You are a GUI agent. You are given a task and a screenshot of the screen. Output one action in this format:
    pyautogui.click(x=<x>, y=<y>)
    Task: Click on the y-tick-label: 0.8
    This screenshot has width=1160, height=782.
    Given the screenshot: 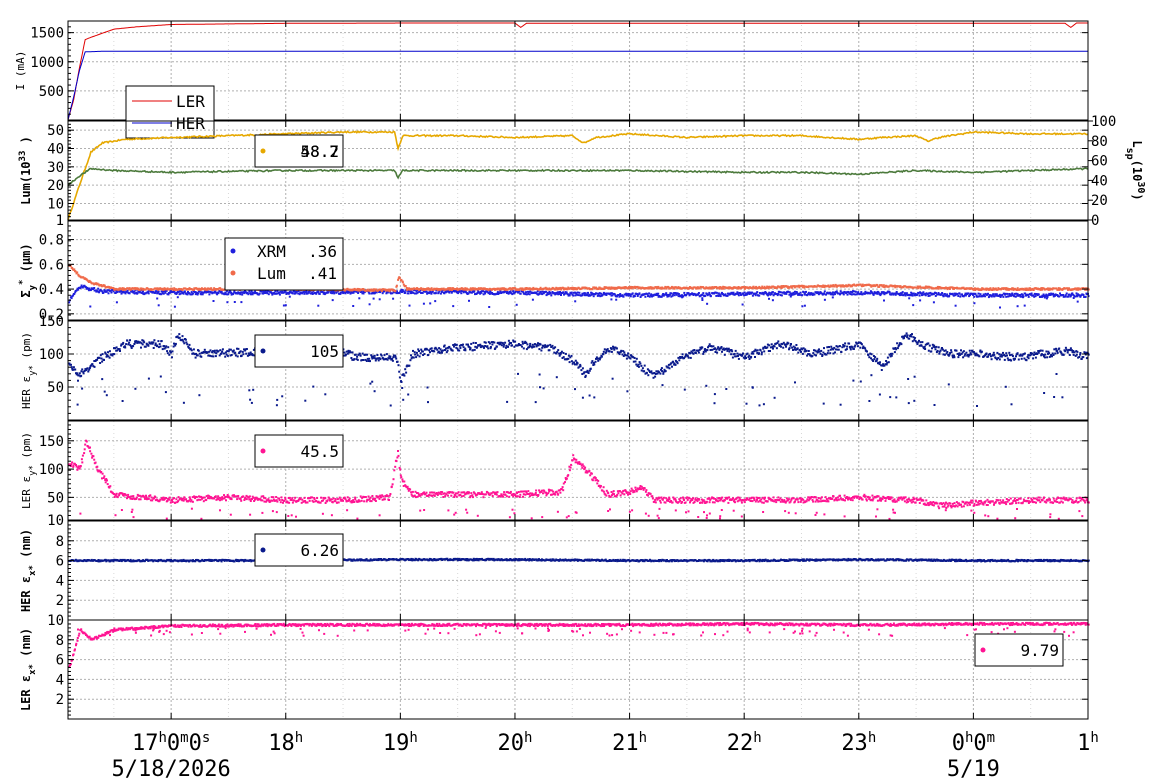 What is the action you would take?
    pyautogui.click(x=51, y=241)
    